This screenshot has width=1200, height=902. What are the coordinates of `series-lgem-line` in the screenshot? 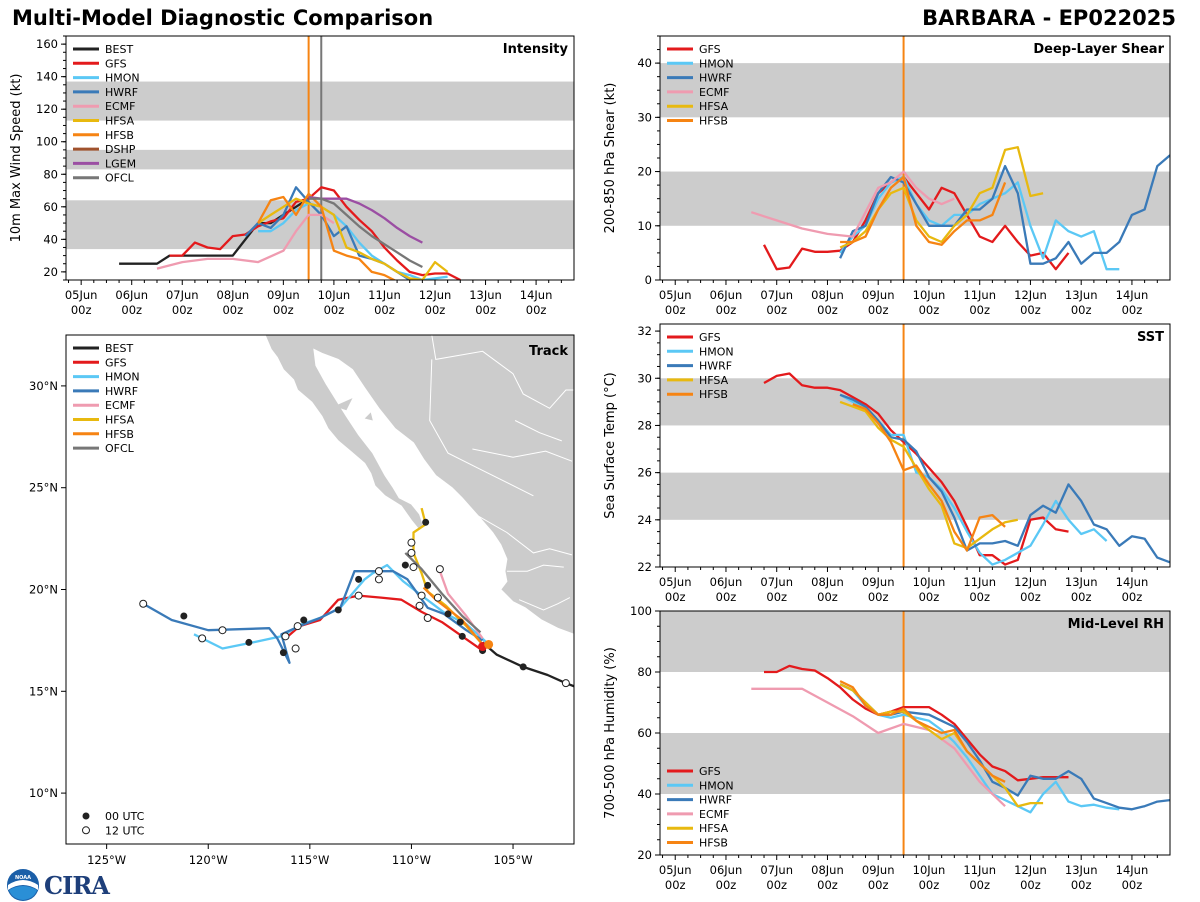 It's located at (365, 219).